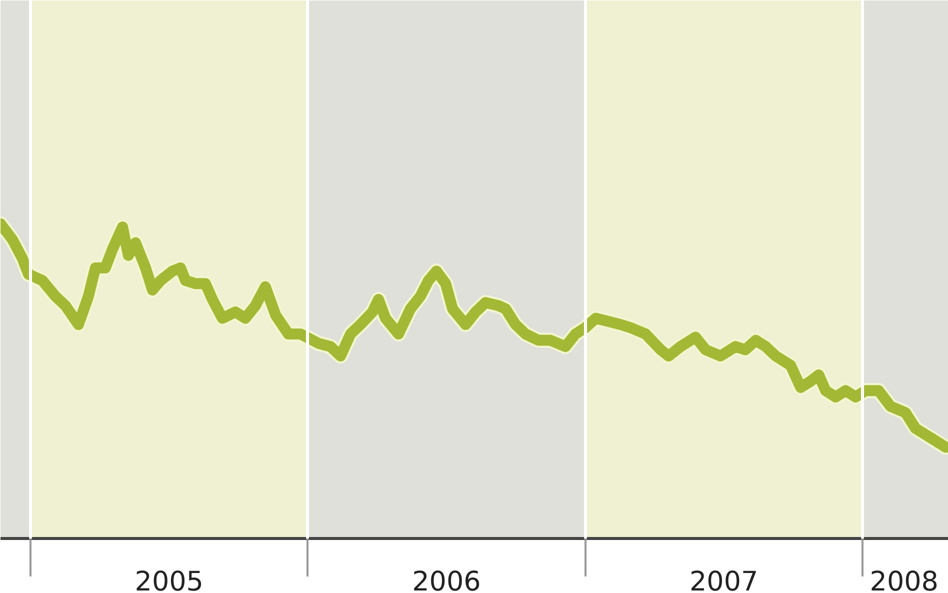  Describe the element at coordinates (446, 579) in the screenshot. I see `x-tick-label: 2006` at that location.